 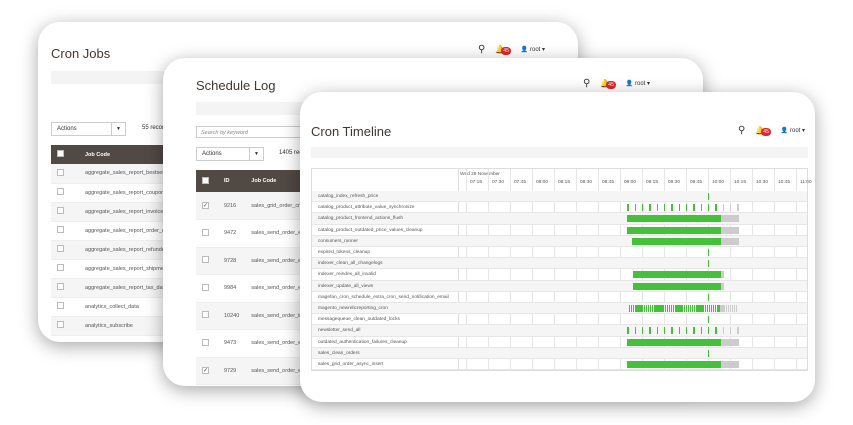 What do you see at coordinates (638, 84) in the screenshot?
I see `user-menu: 👤 root ▾` at bounding box center [638, 84].